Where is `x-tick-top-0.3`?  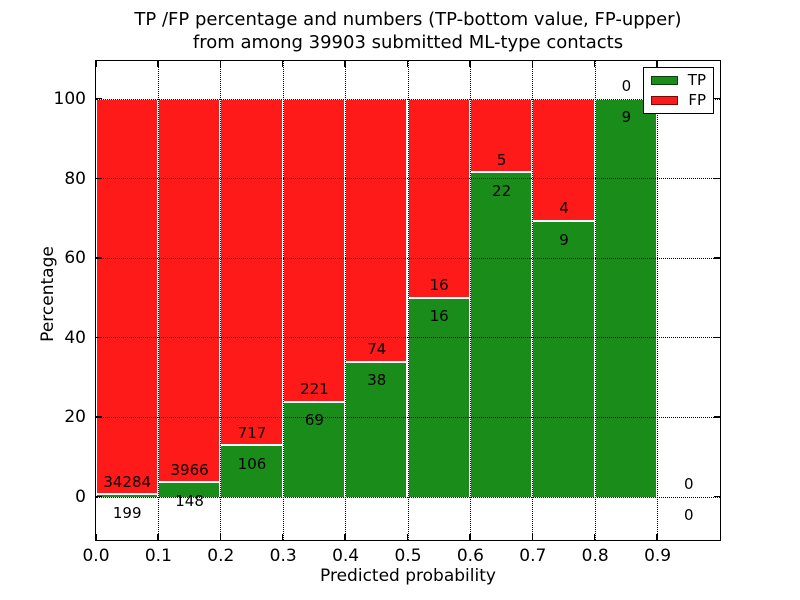 x-tick-top-0.3 is located at coordinates (282, 63).